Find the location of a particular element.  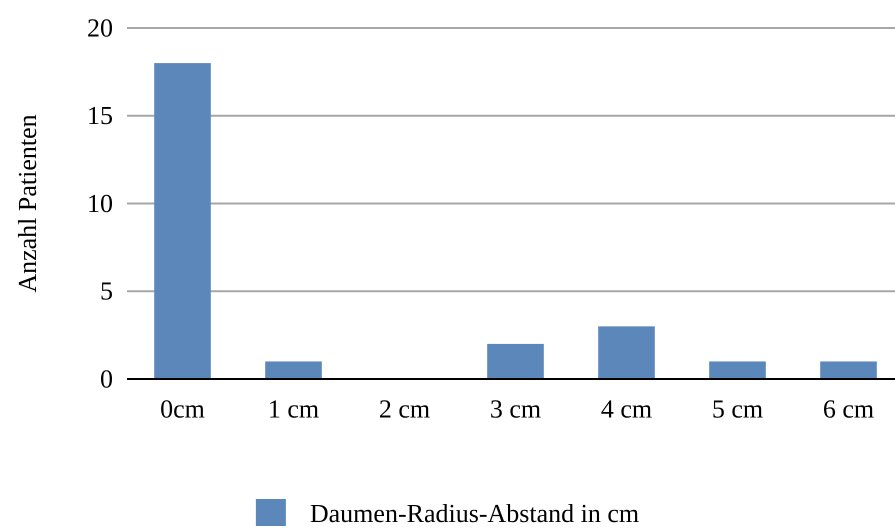

y-tick-label: 20 is located at coordinates (100, 27).